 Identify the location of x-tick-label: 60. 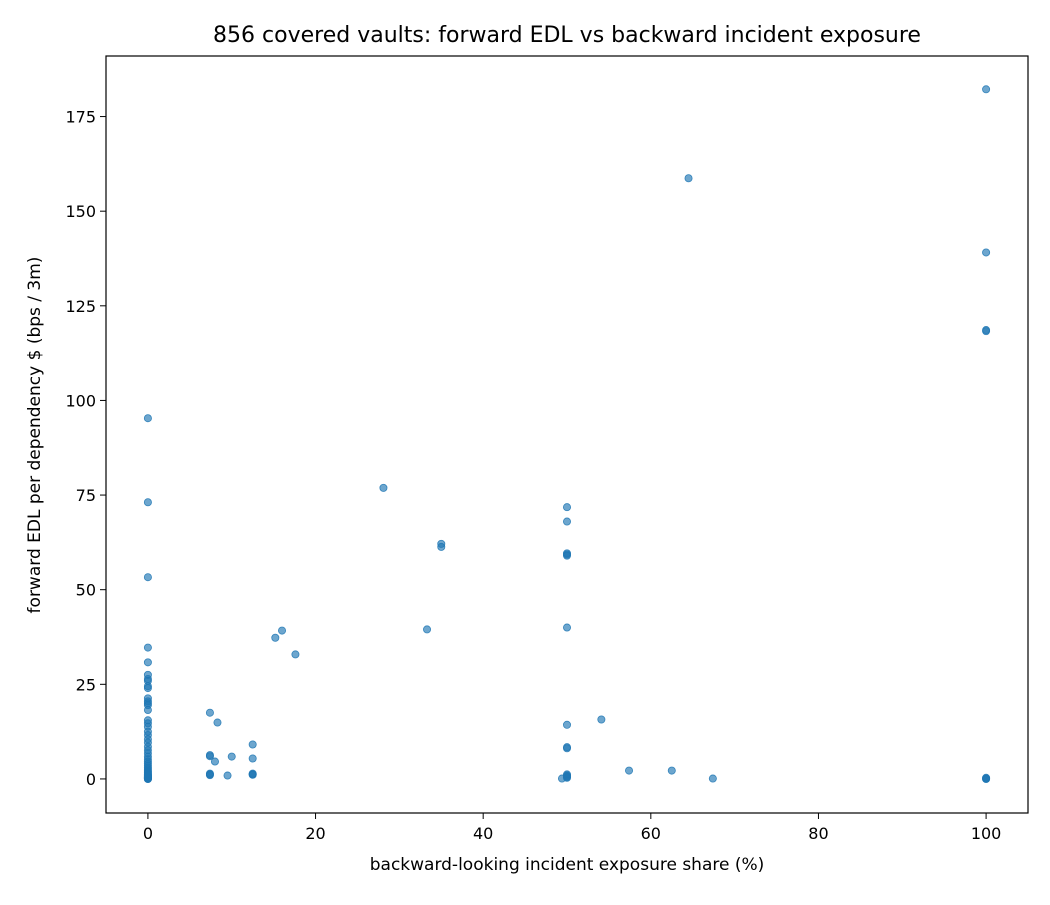
(651, 833).